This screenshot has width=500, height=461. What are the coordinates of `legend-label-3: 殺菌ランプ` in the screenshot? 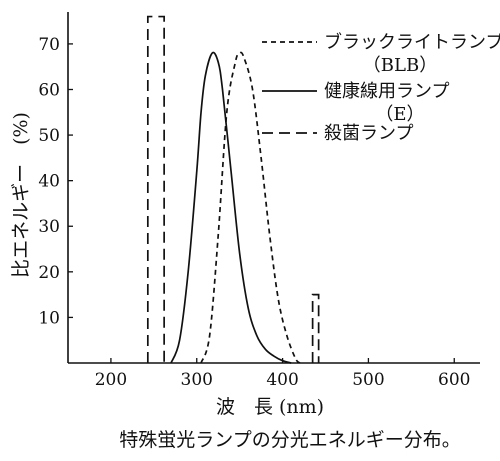 It's located at (368, 133).